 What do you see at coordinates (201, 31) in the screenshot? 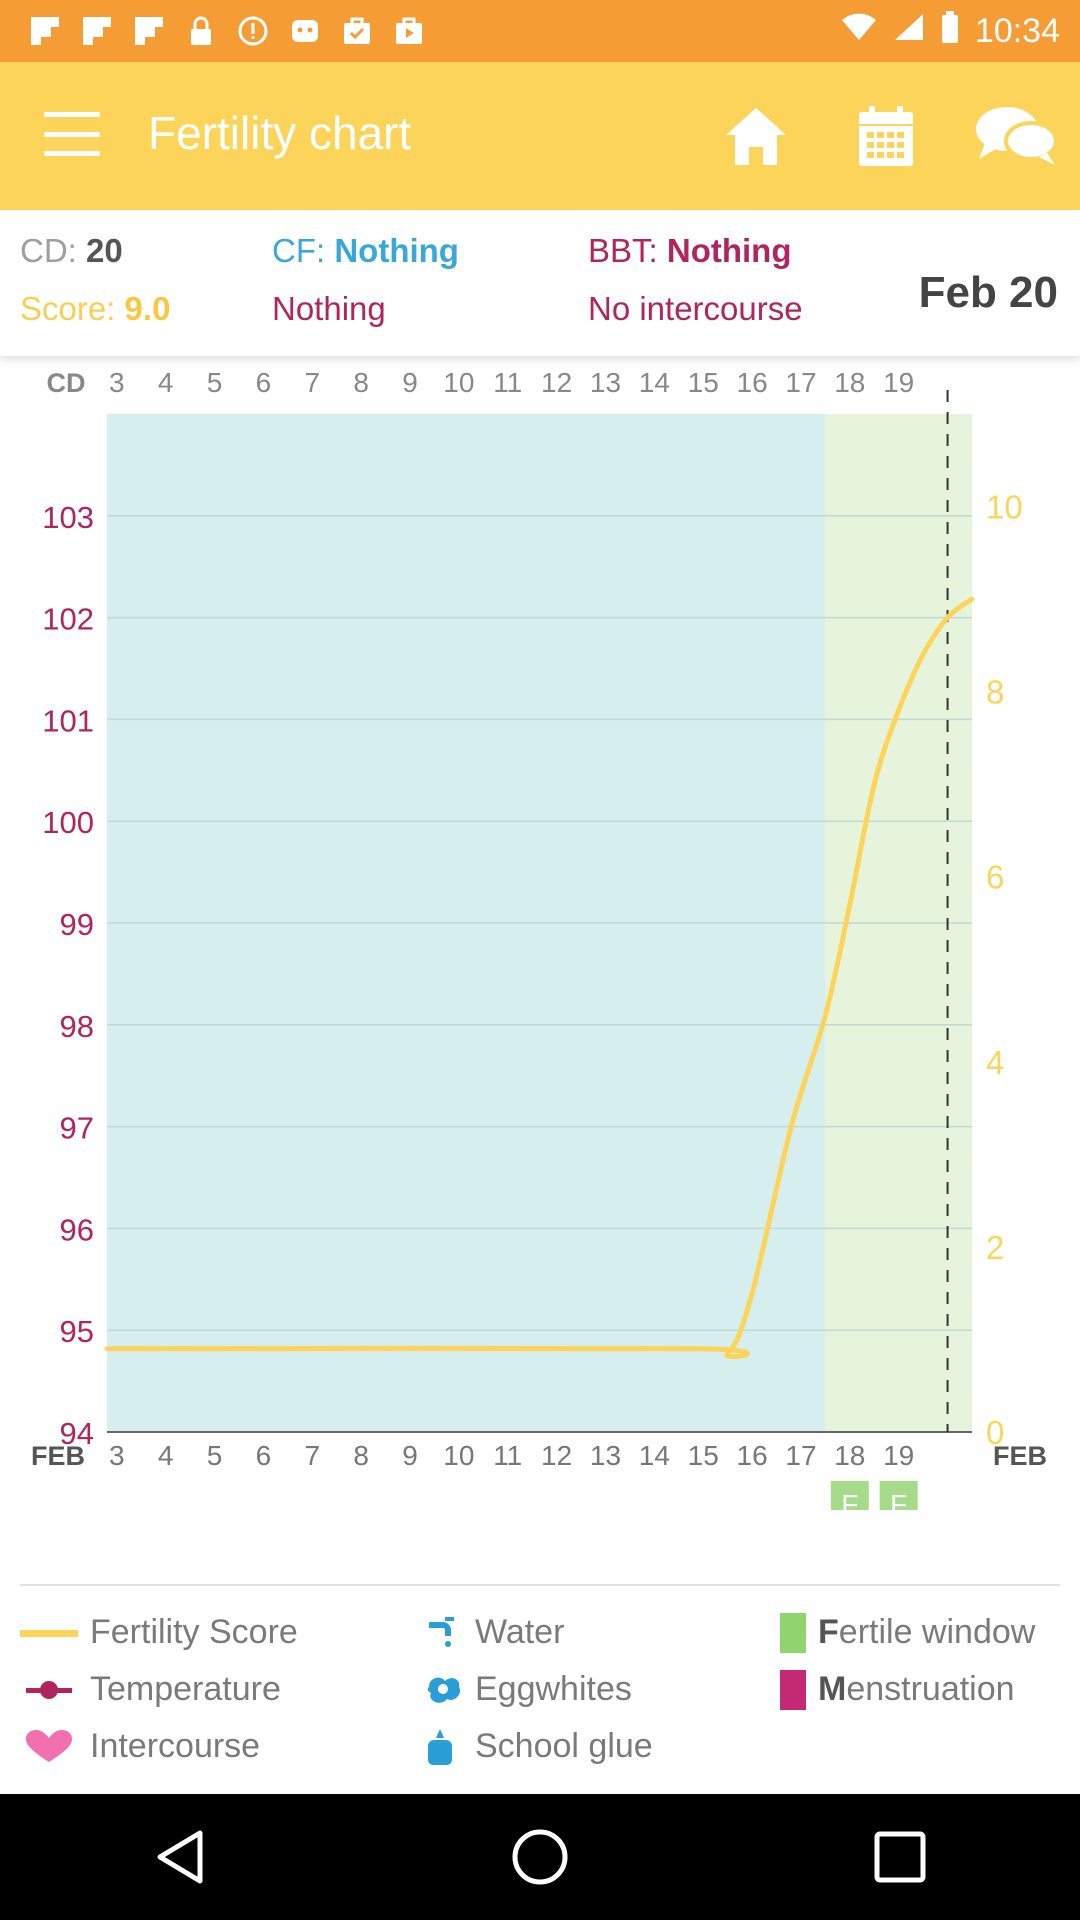
I see `lock-icon` at bounding box center [201, 31].